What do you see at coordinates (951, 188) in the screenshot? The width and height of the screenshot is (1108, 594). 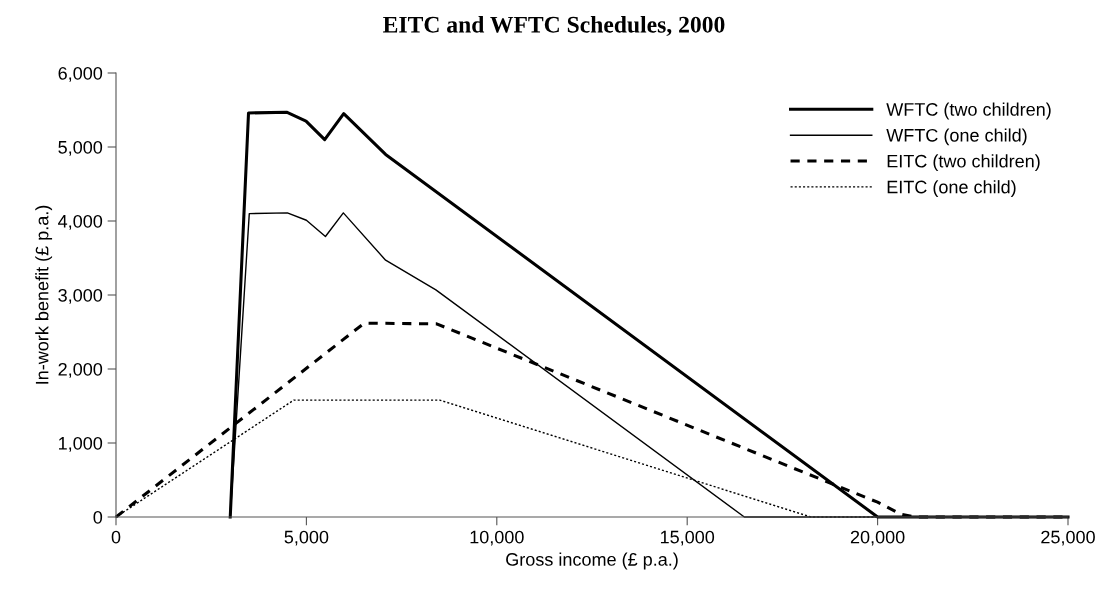 I see `legend-label: EITC (one child)` at bounding box center [951, 188].